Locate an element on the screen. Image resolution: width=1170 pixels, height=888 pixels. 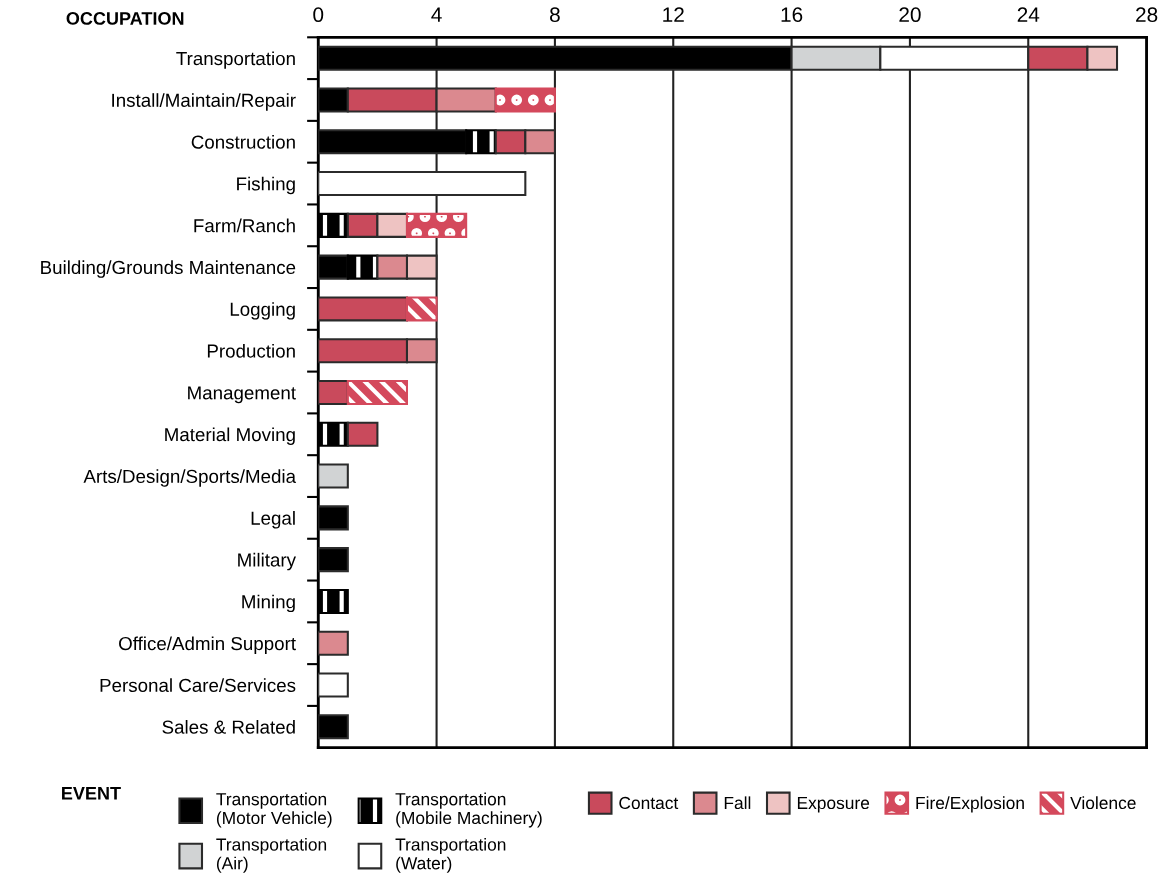
x-tick-label: 28 is located at coordinates (1147, 15).